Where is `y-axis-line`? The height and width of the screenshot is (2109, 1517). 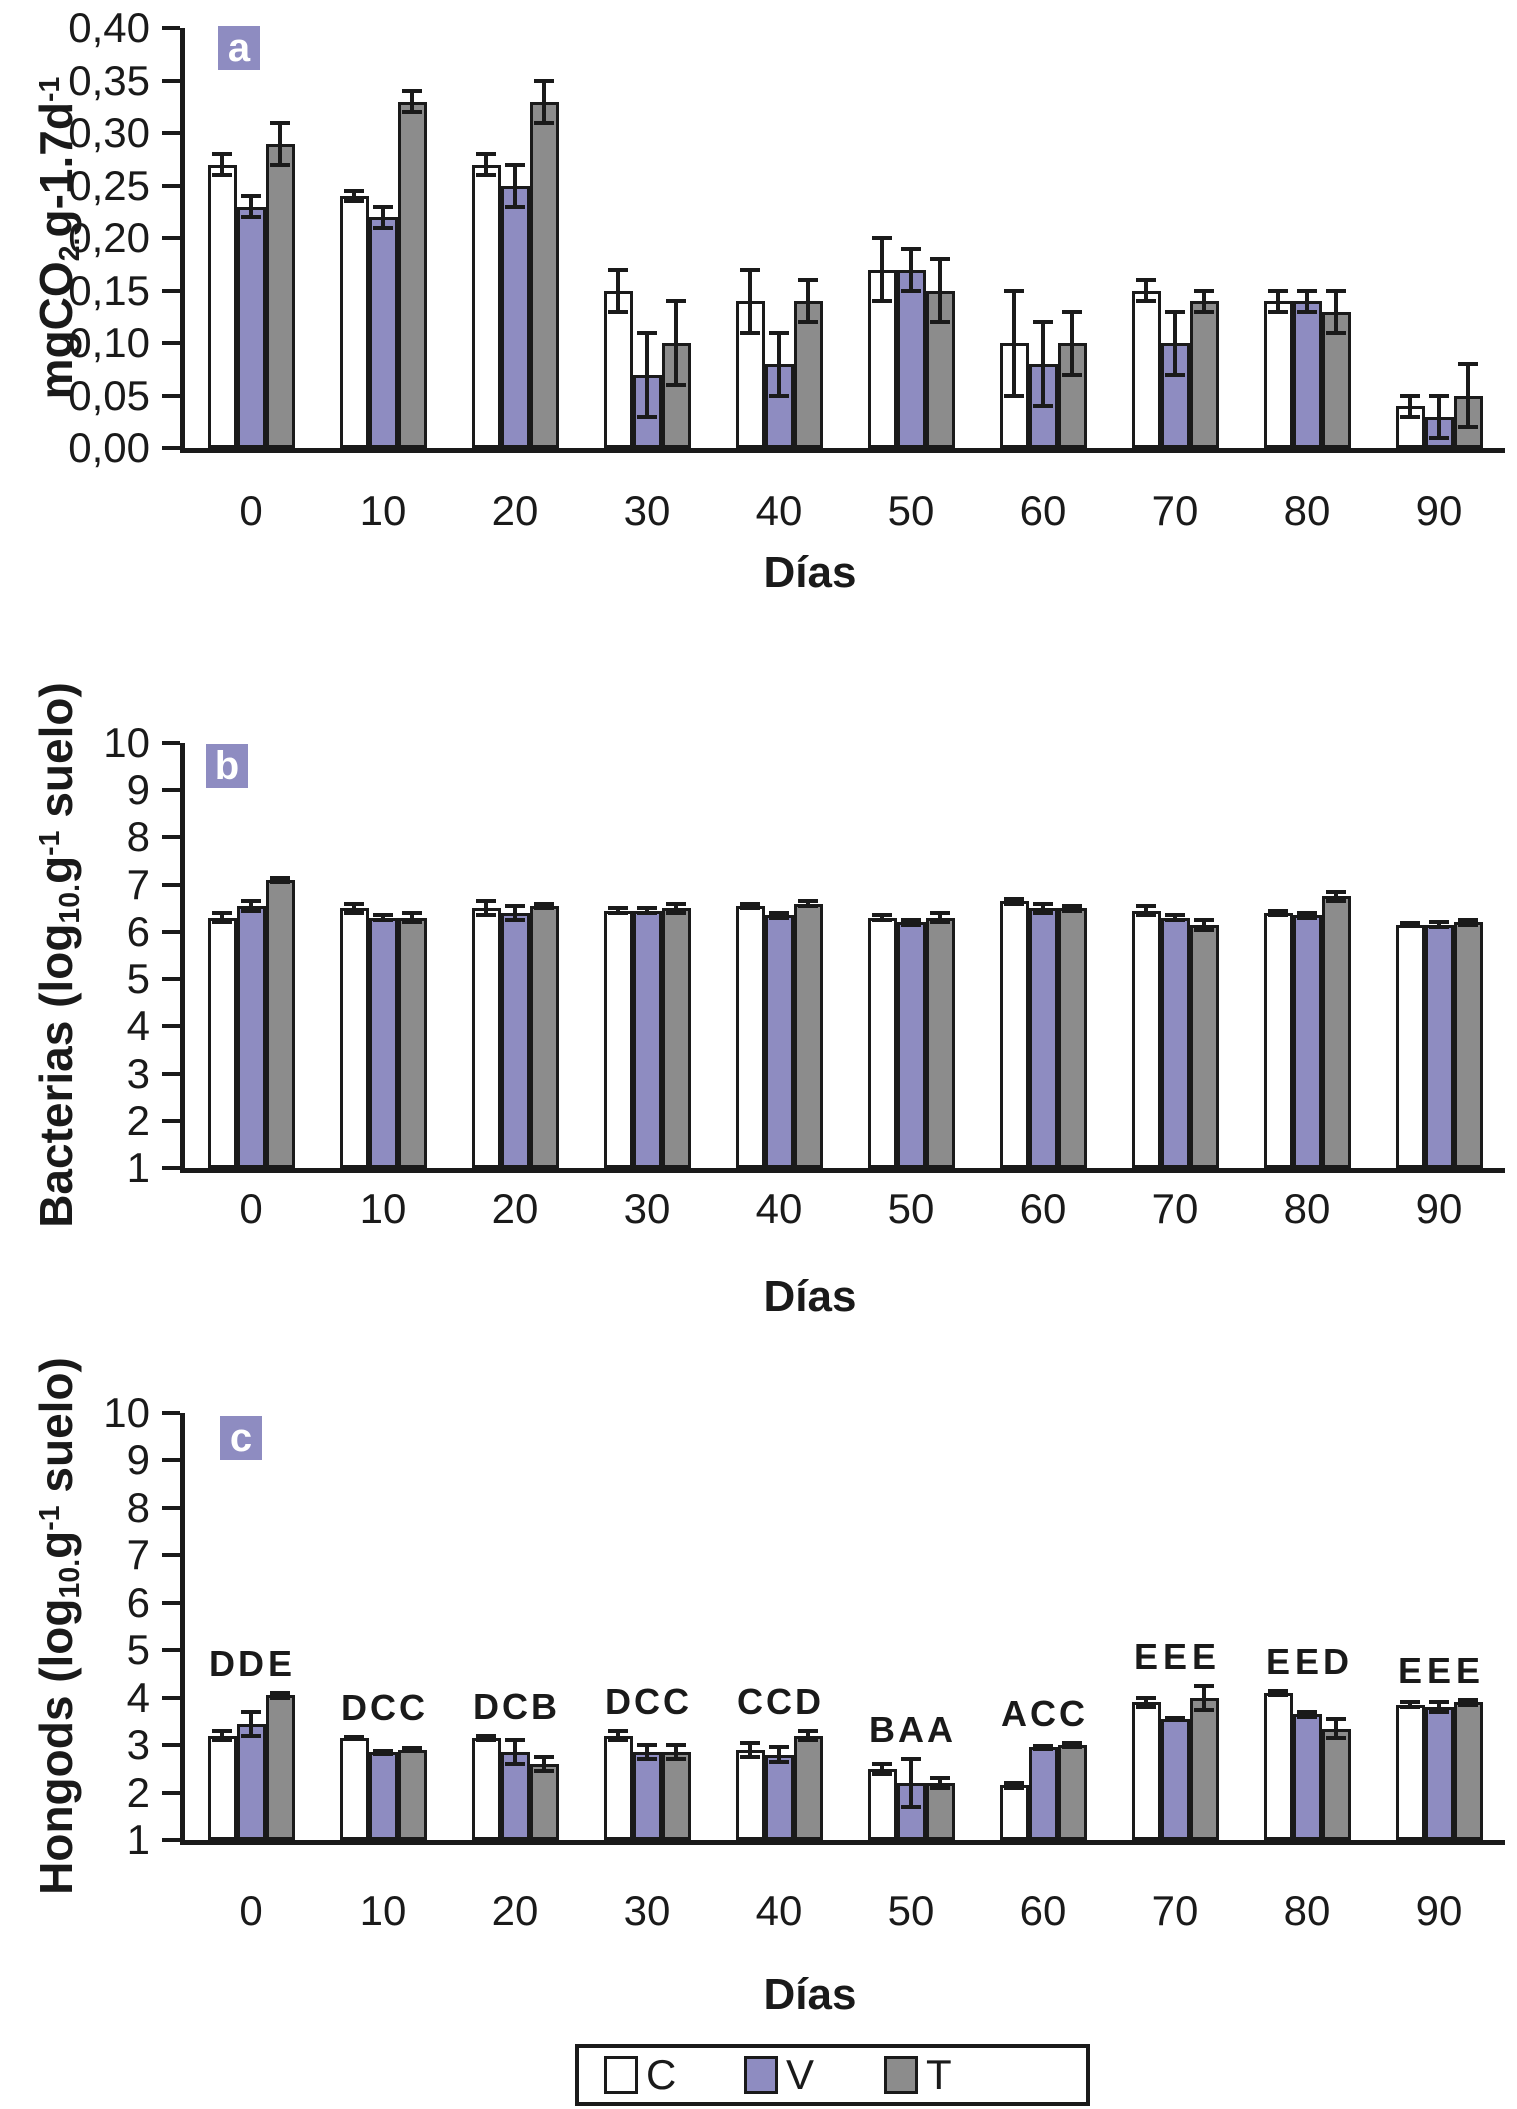 y-axis-line is located at coordinates (182, 955).